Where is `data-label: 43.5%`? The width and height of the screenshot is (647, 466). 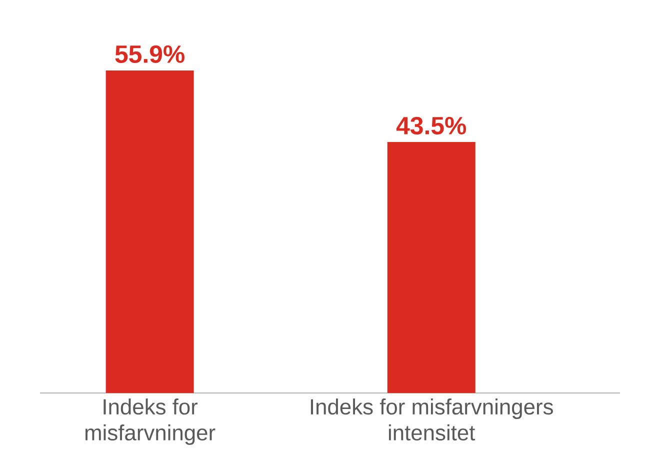
data-label: 43.5% is located at coordinates (431, 125).